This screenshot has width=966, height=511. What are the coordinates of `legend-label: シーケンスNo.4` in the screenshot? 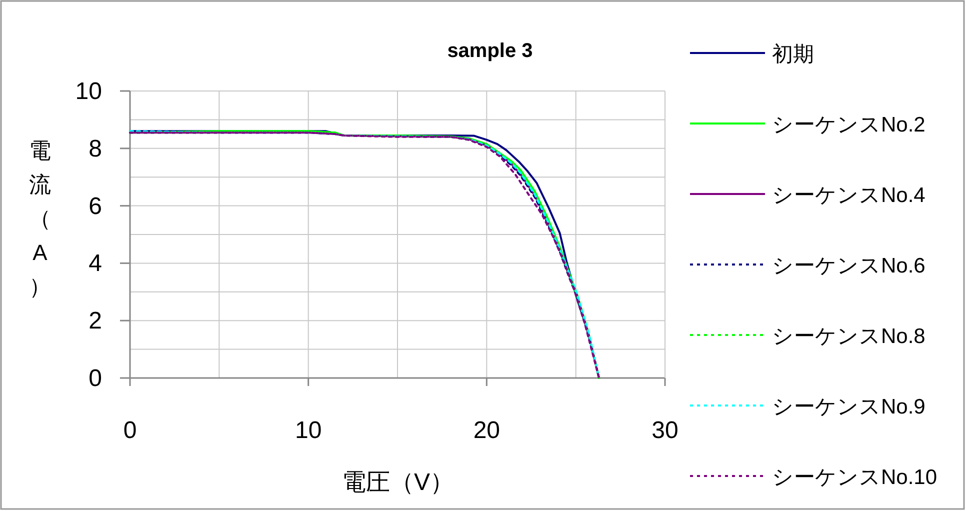 It's located at (849, 195).